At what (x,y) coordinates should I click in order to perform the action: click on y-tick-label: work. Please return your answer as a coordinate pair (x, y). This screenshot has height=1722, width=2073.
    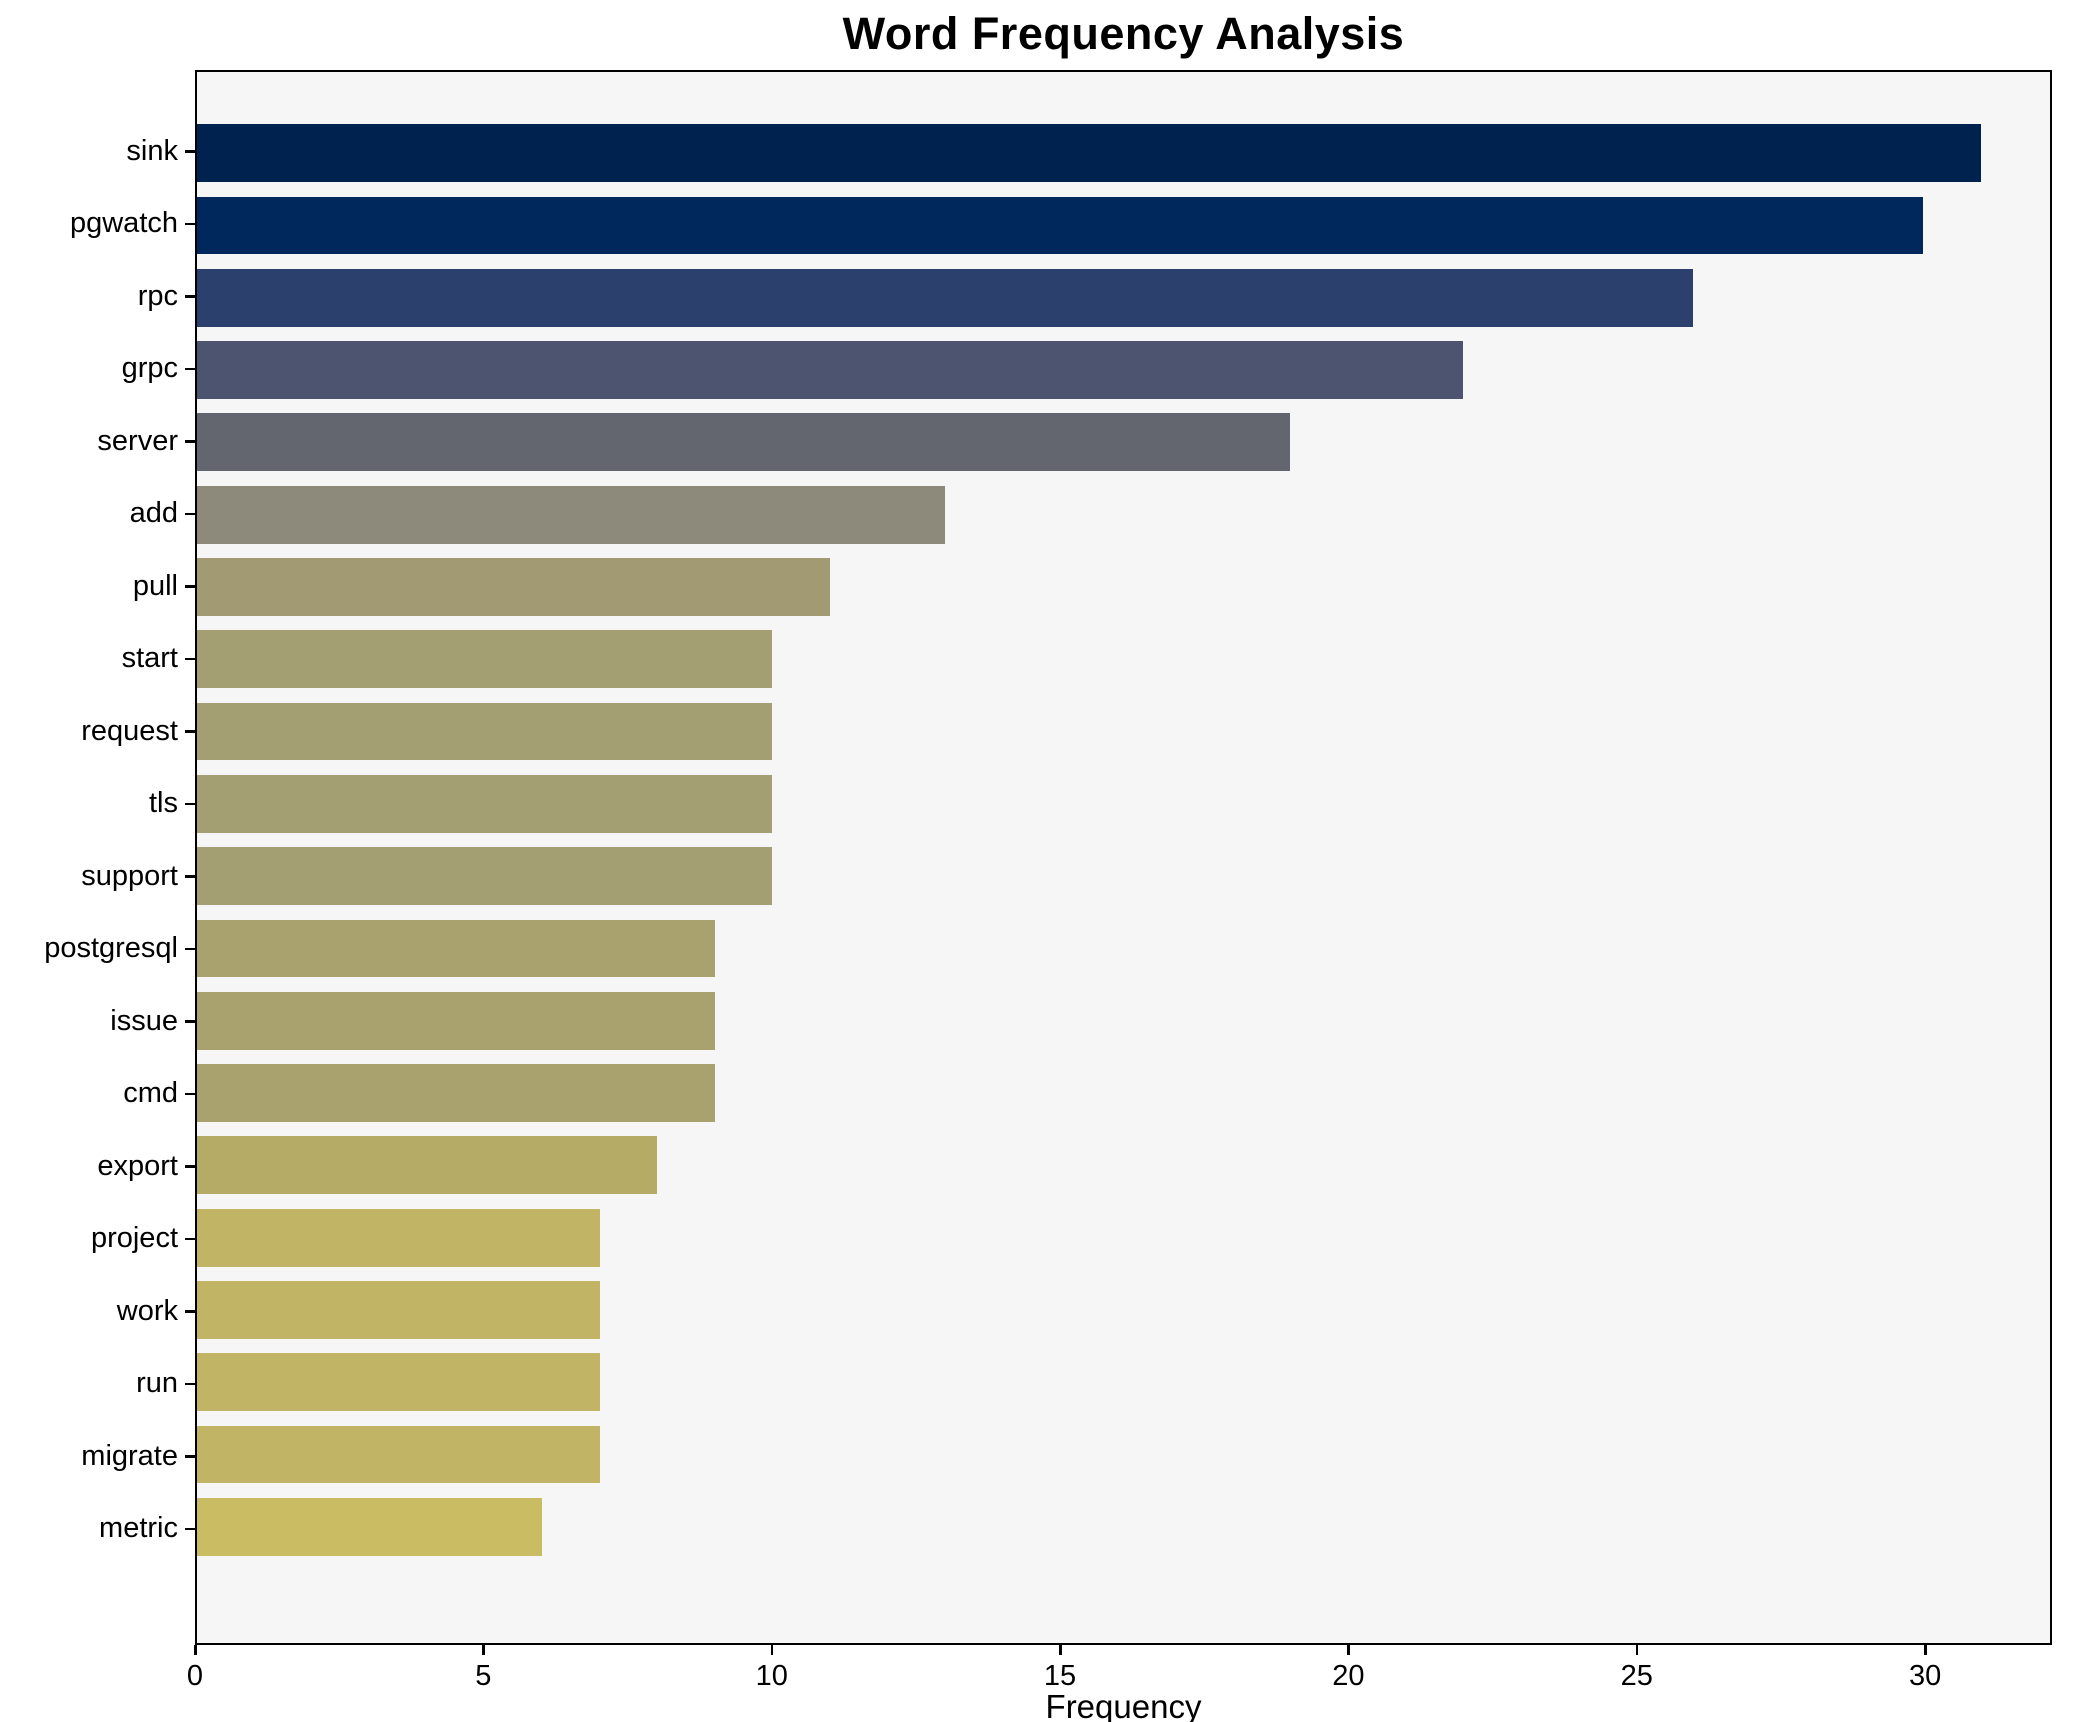
    Looking at the image, I should click on (147, 1310).